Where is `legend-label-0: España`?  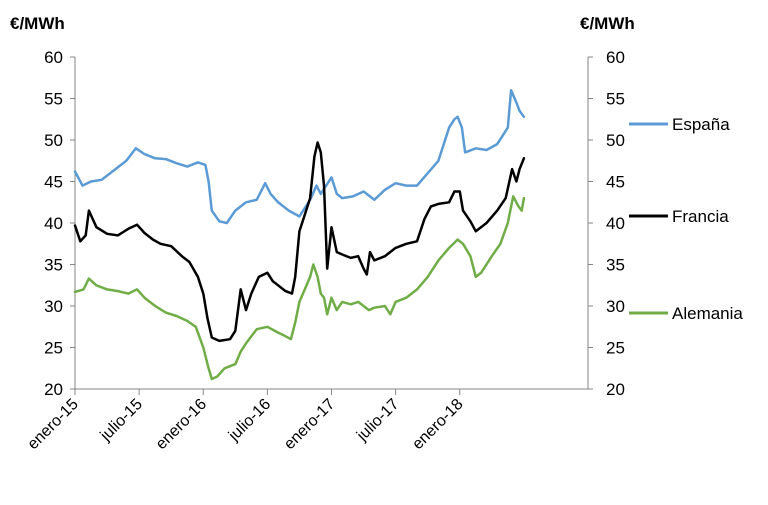
legend-label-0: España is located at coordinates (701, 124).